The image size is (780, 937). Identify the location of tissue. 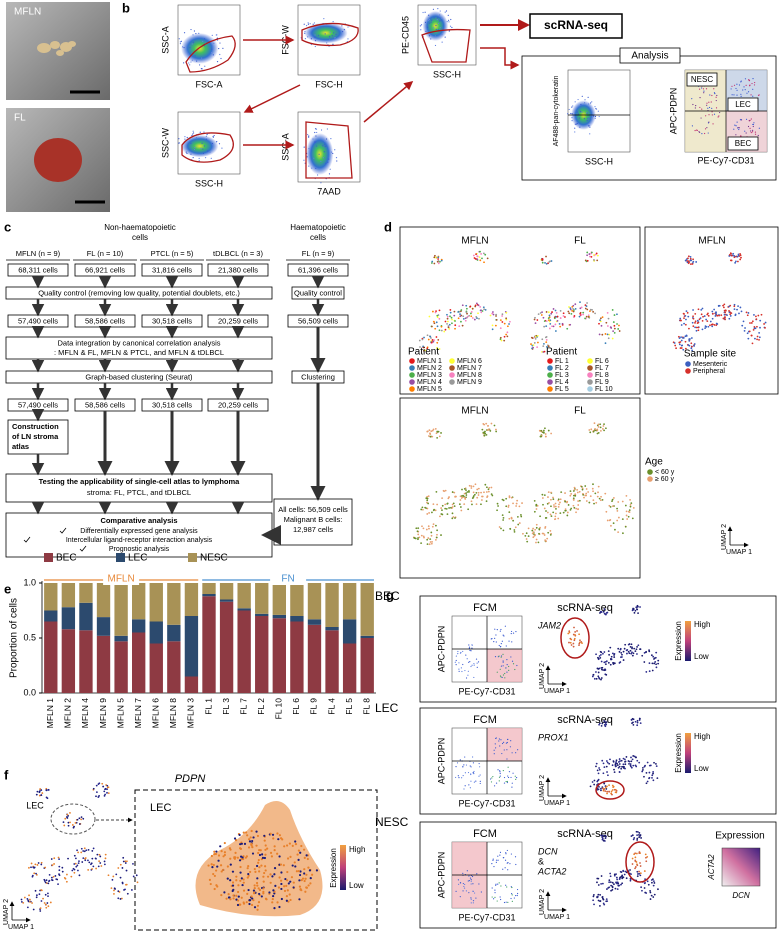
(58, 160).